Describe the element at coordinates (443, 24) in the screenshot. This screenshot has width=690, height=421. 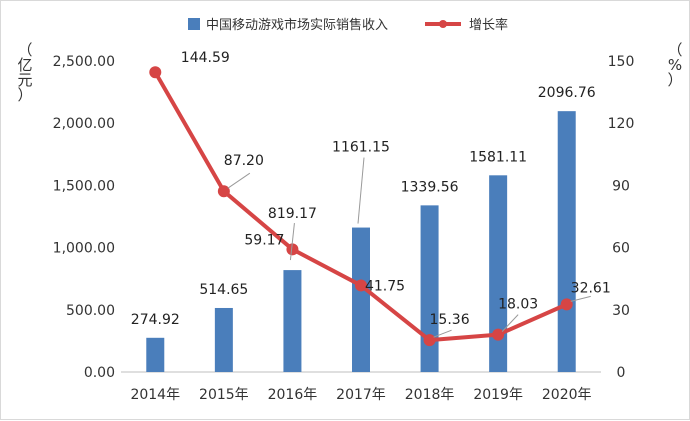
I see `legend-line-marker` at that location.